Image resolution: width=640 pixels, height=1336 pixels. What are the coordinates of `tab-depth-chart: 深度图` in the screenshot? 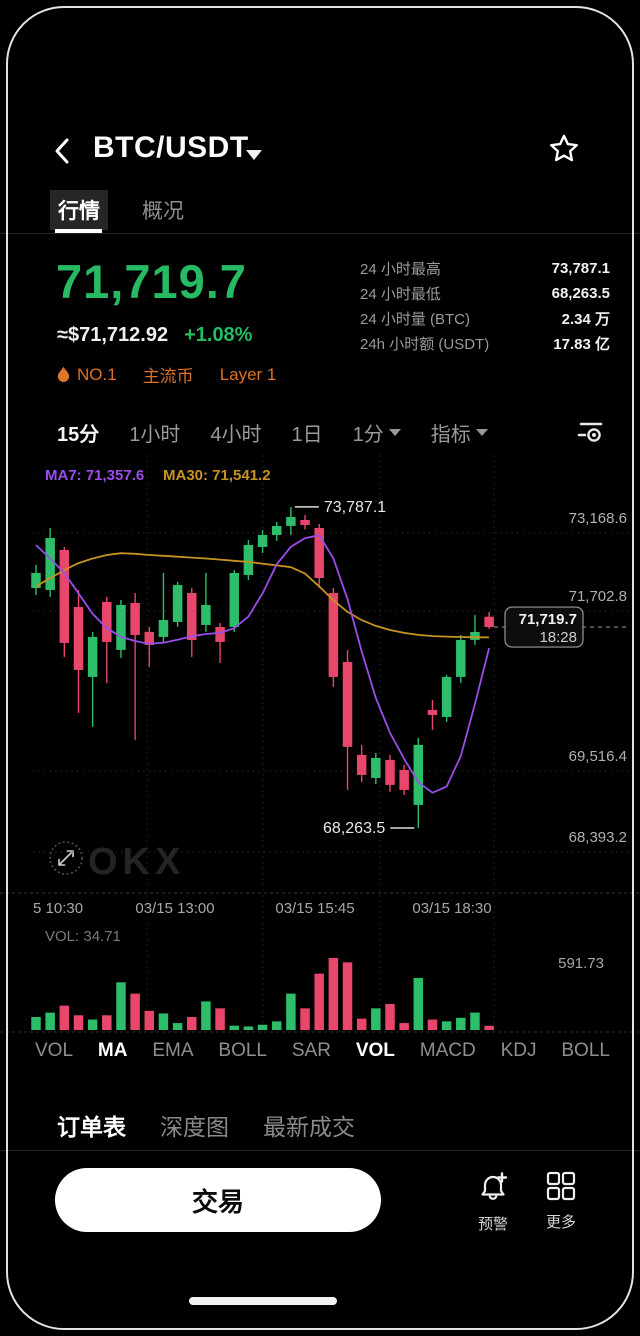 It's located at (194, 1127).